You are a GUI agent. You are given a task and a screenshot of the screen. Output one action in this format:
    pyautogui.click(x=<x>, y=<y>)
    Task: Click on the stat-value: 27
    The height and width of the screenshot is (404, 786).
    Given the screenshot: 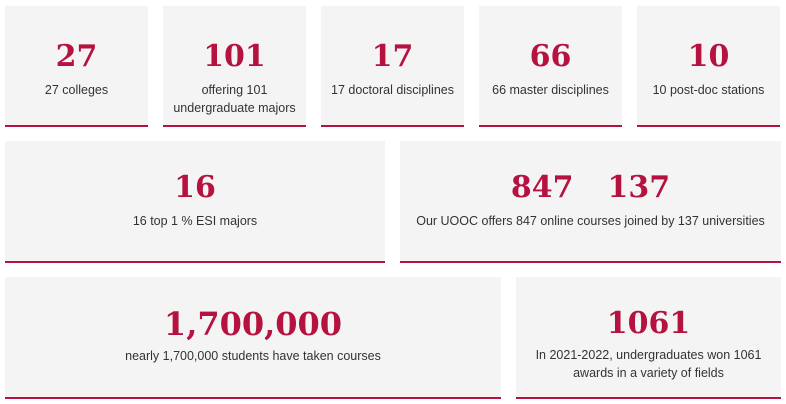 What is the action you would take?
    pyautogui.click(x=76, y=56)
    